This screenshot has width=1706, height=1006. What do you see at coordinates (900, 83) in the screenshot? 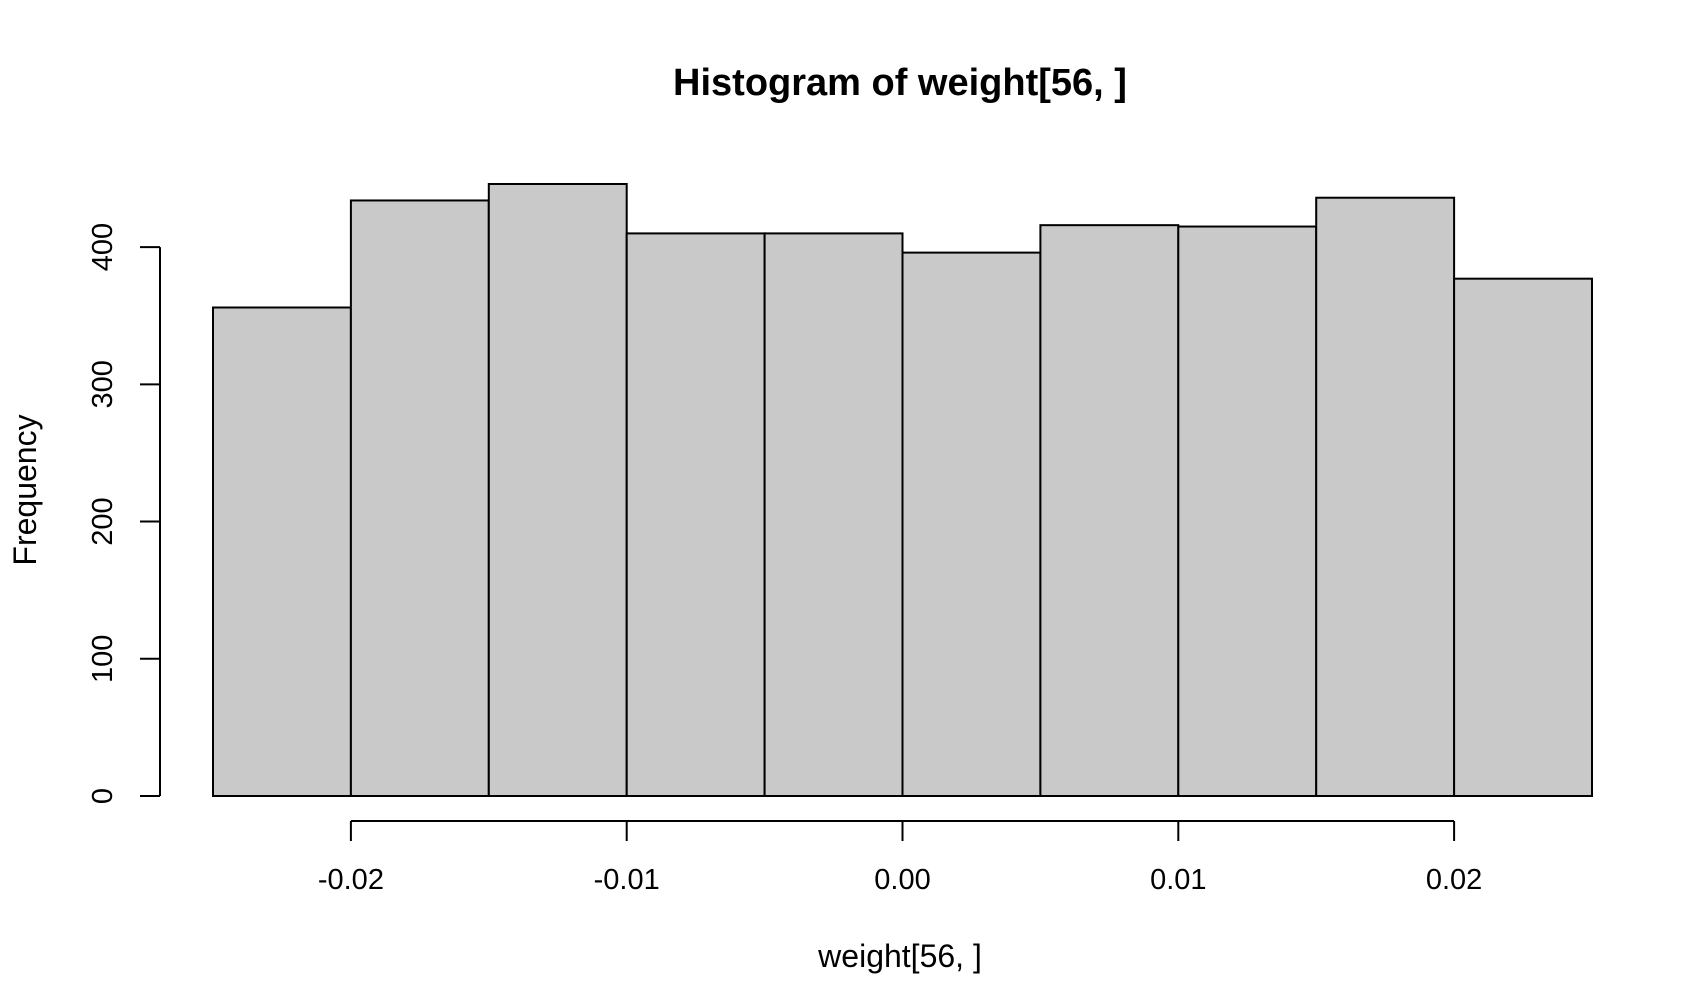
I see `chart-title: Histogram of weight[56, ]` at bounding box center [900, 83].